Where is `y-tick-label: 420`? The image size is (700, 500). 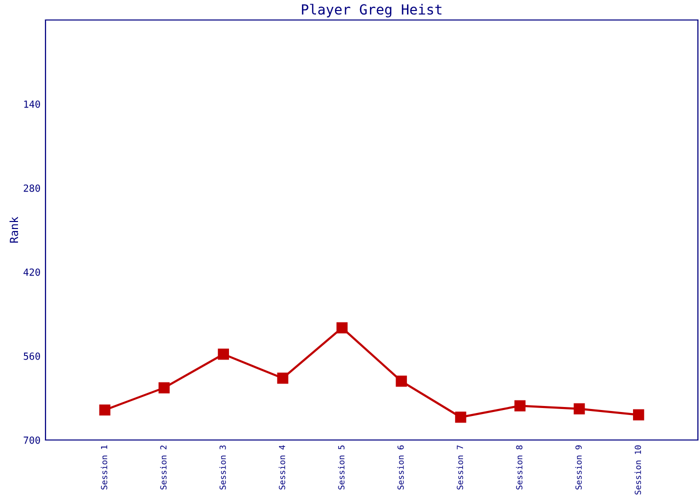
y-tick-label: 420 is located at coordinates (32, 272).